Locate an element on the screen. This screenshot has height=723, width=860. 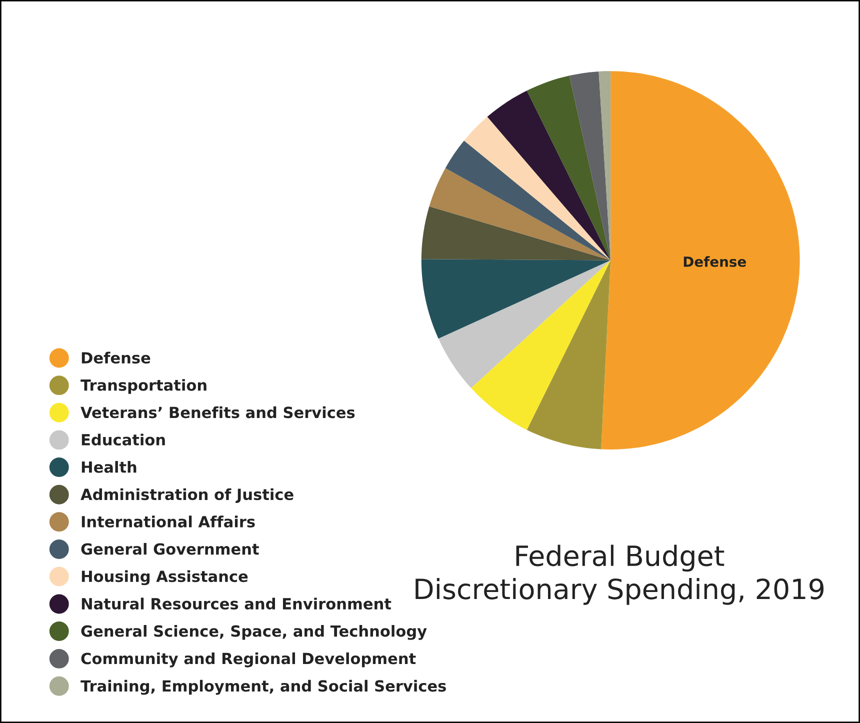
legend-label: Natural Resources and Environment is located at coordinates (237, 604).